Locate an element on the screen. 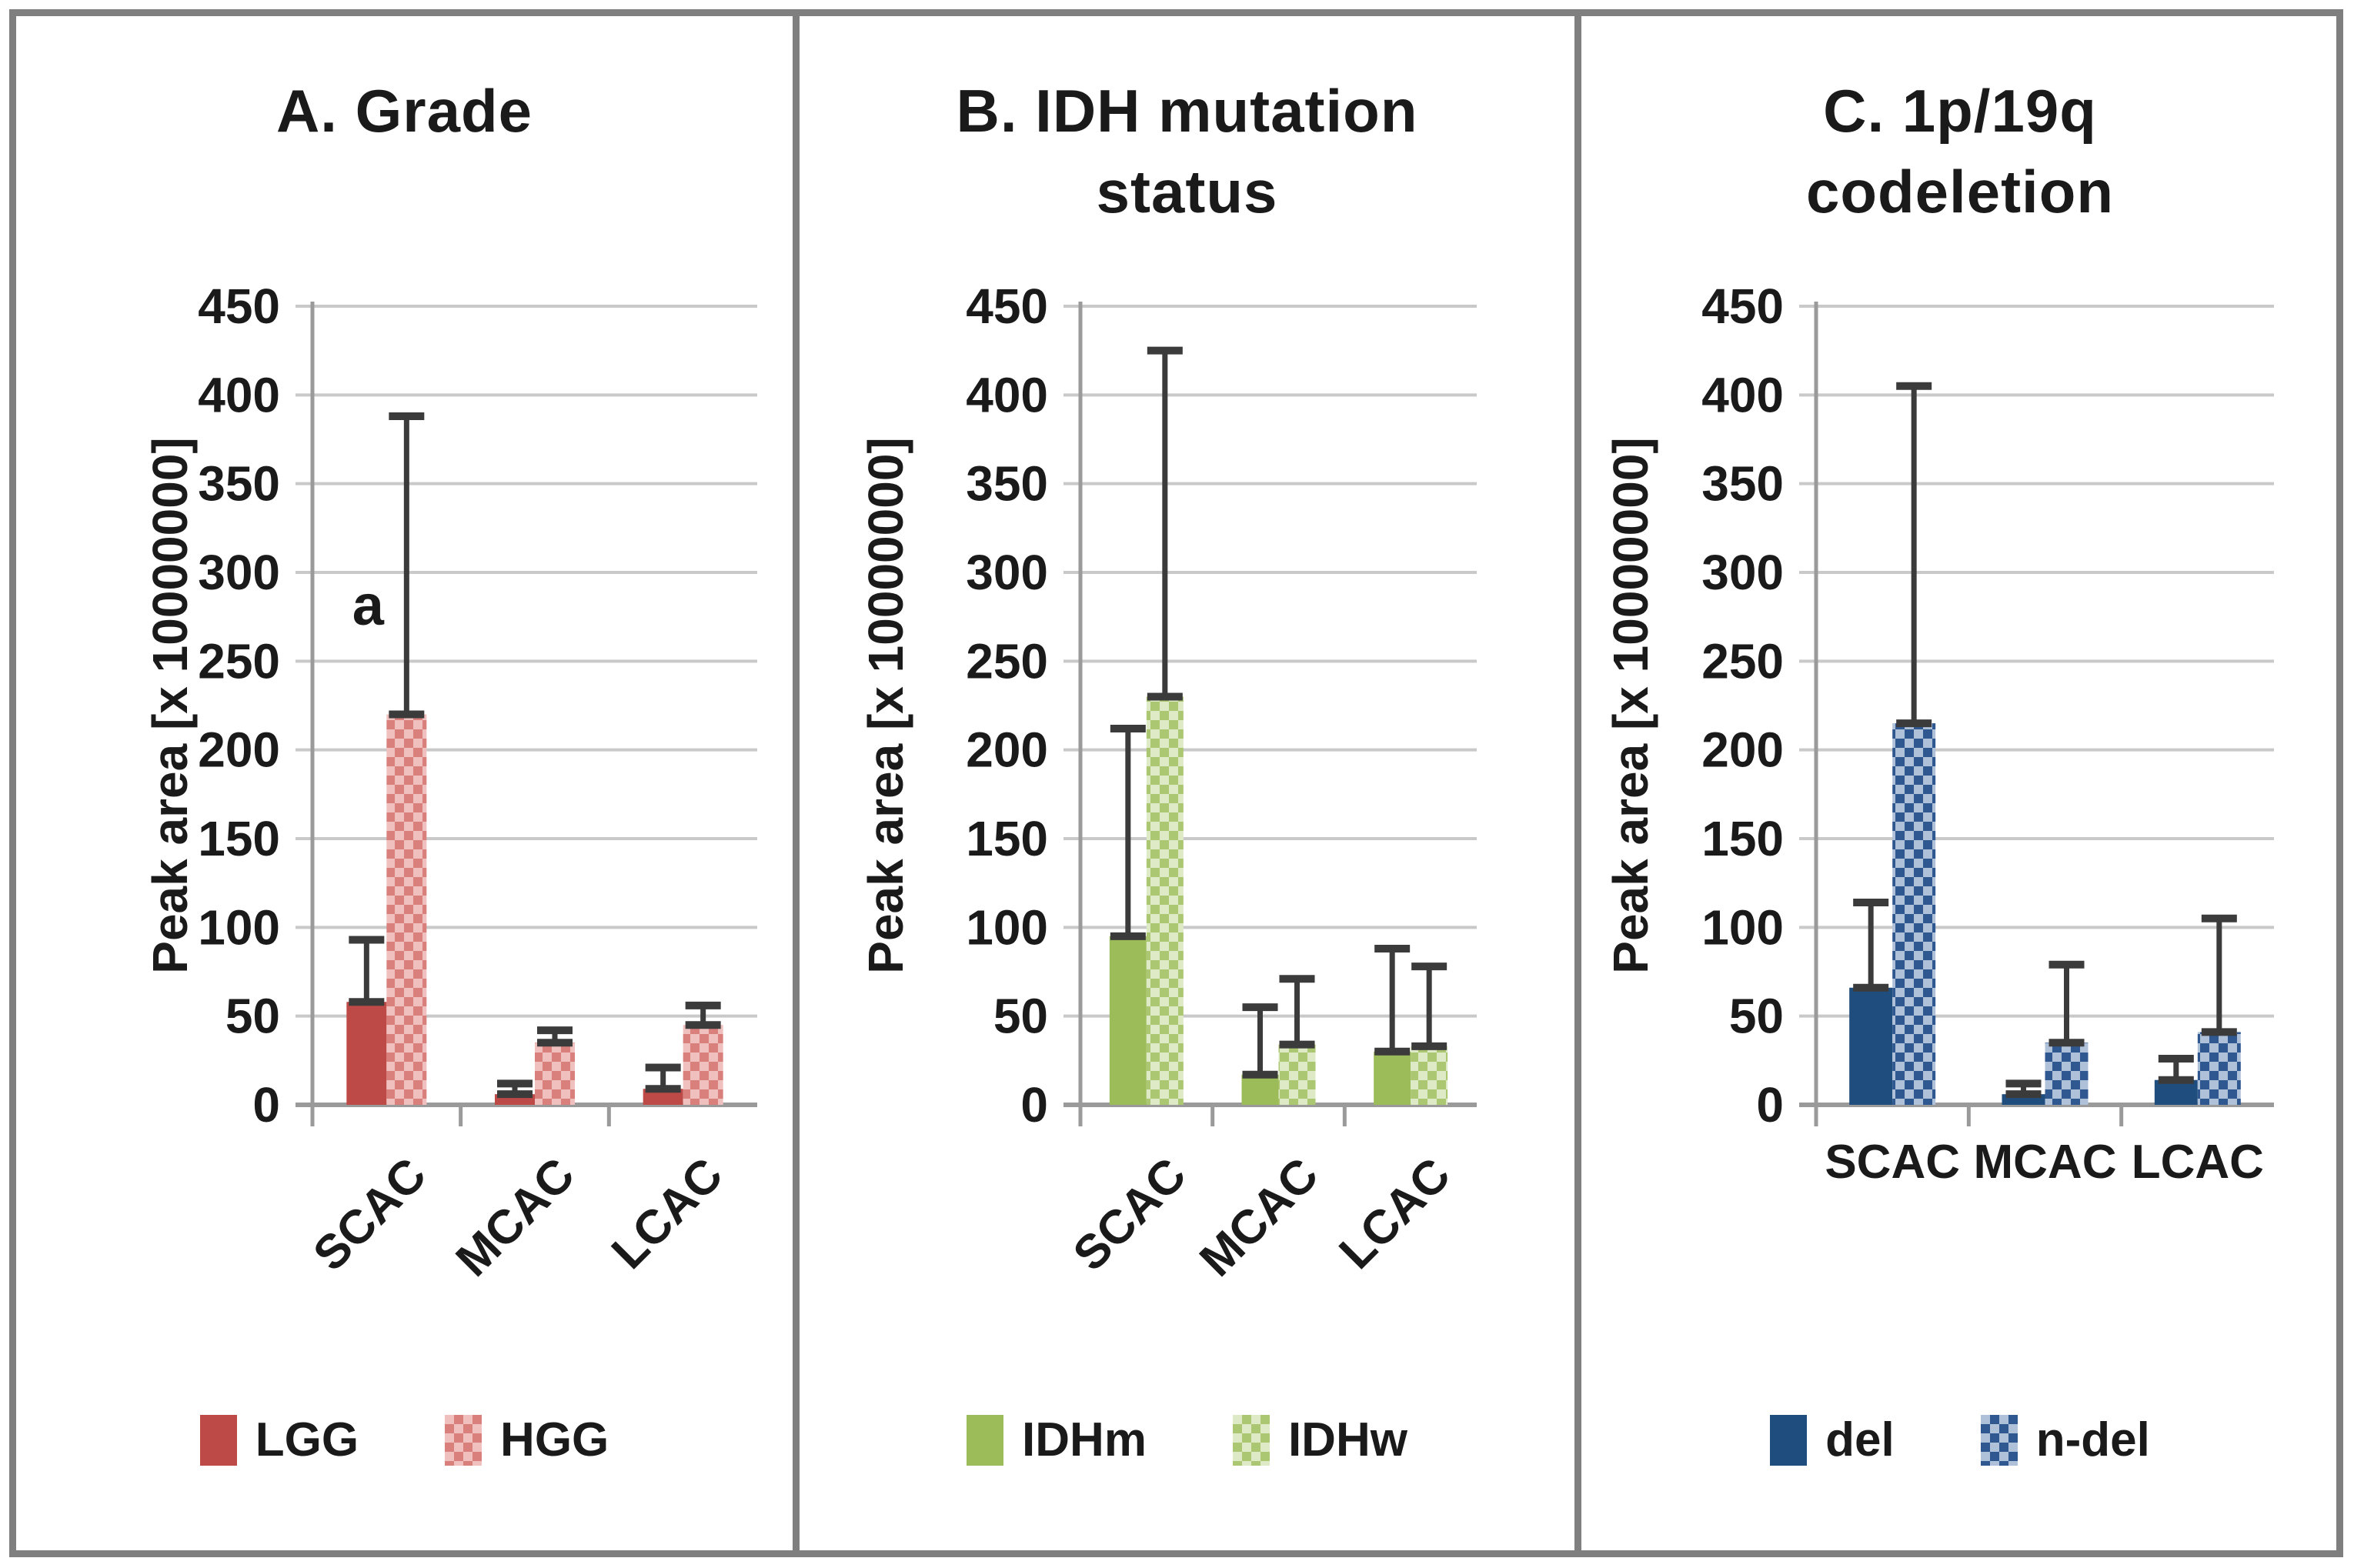 The image size is (2354, 1568). legend-item: n-del is located at coordinates (2065, 1440).